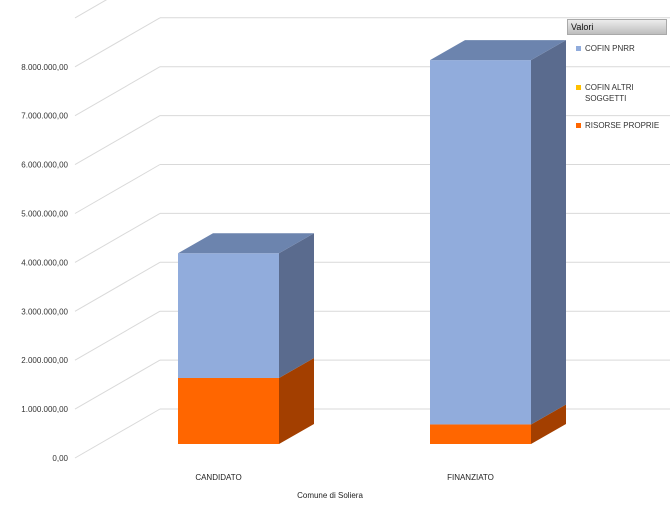 This screenshot has height=506, width=670. I want to click on legend-item-risorse-proprie: RISORSE PROPRIE, so click(618, 125).